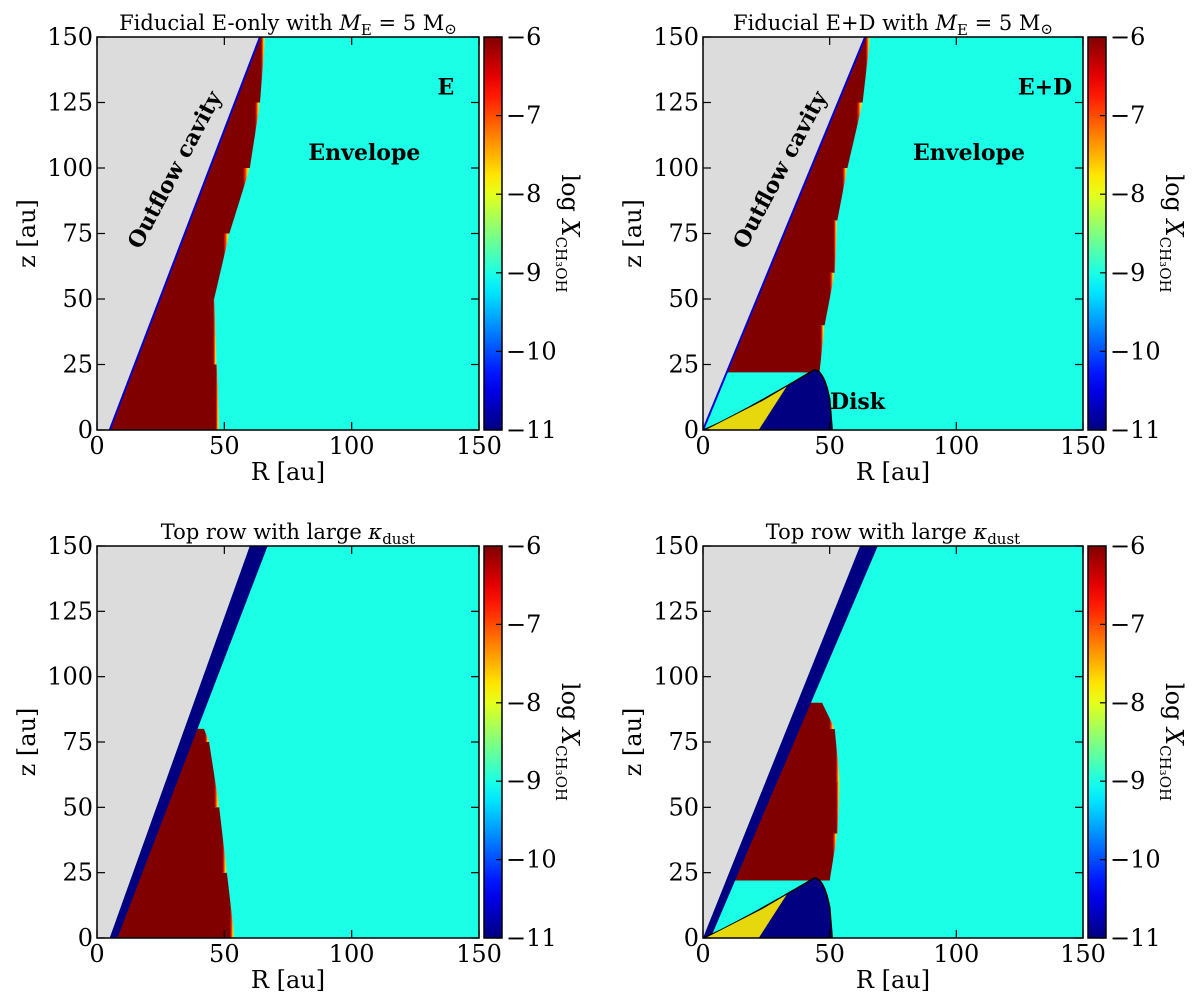 This screenshot has height=1002, width=1200. I want to click on annotation-disk: Disk, so click(858, 402).